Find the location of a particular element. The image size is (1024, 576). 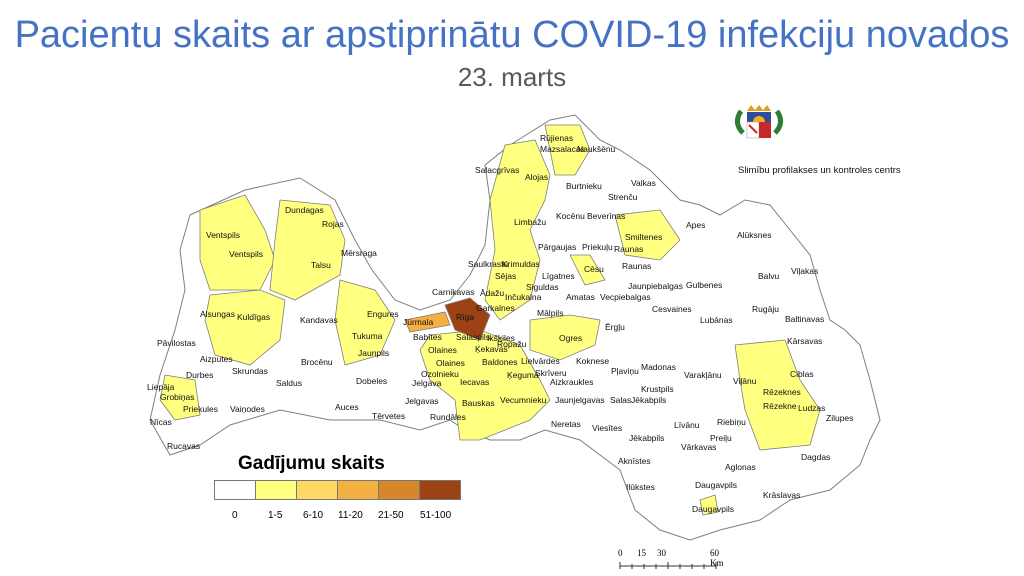

ventspils-region is located at coordinates (237, 242).